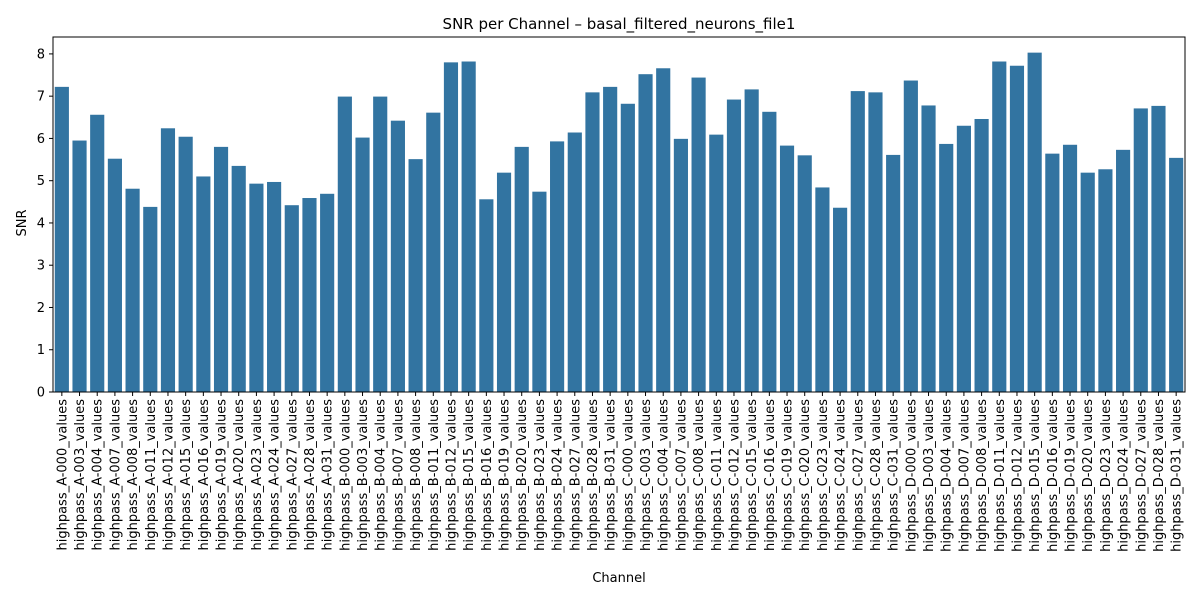 Image resolution: width=1200 pixels, height=600 pixels. What do you see at coordinates (929, 475) in the screenshot?
I see `x-tick-label: highpass_D-003_values` at bounding box center [929, 475].